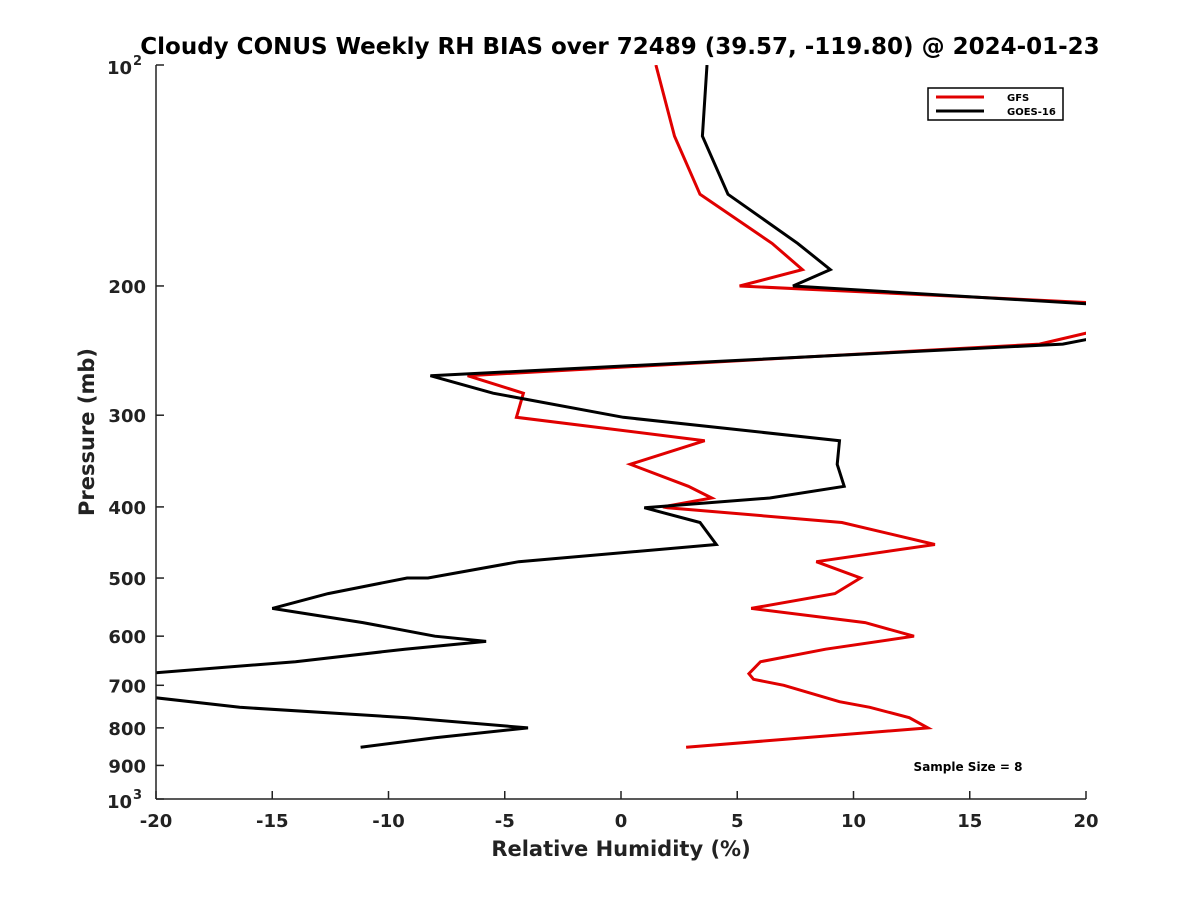  I want to click on x-tick-label: -10, so click(388, 821).